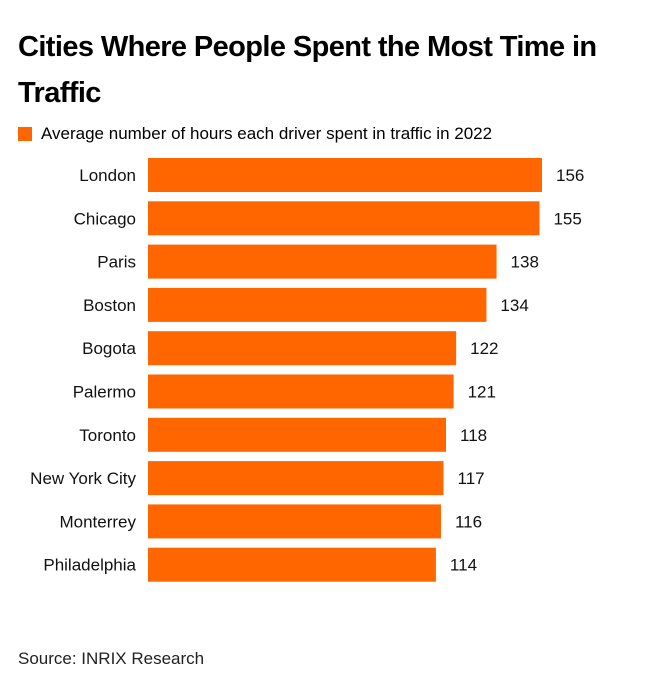 This screenshot has height=697, width=671. Describe the element at coordinates (107, 435) in the screenshot. I see `category-label: Toronto` at that location.